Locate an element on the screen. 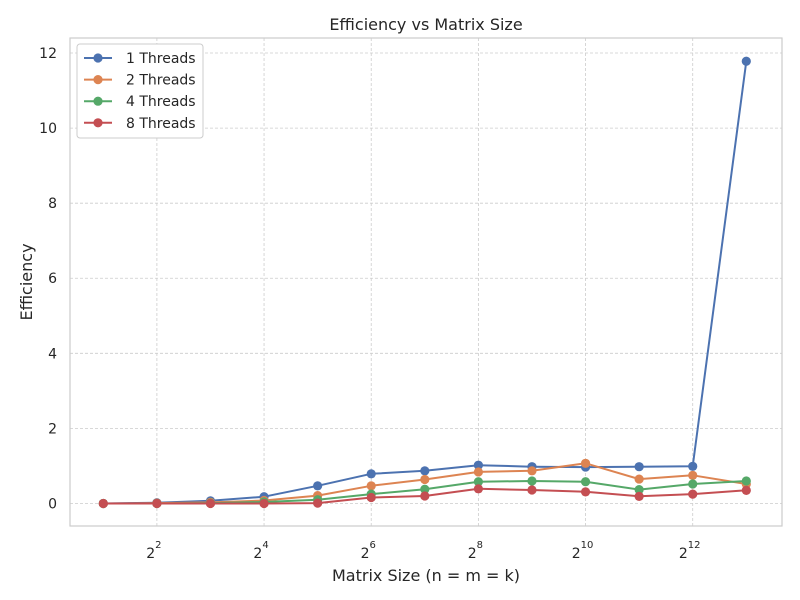 The width and height of the screenshot is (800, 600). x-tick-label: 28 is located at coordinates (475, 551).